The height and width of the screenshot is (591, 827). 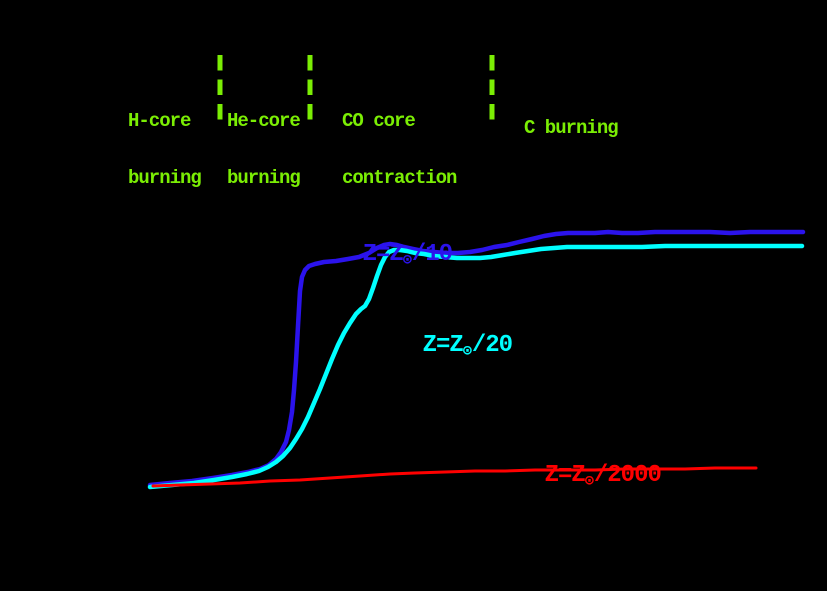 I want to click on phase-label-line: CO core, so click(x=379, y=121).